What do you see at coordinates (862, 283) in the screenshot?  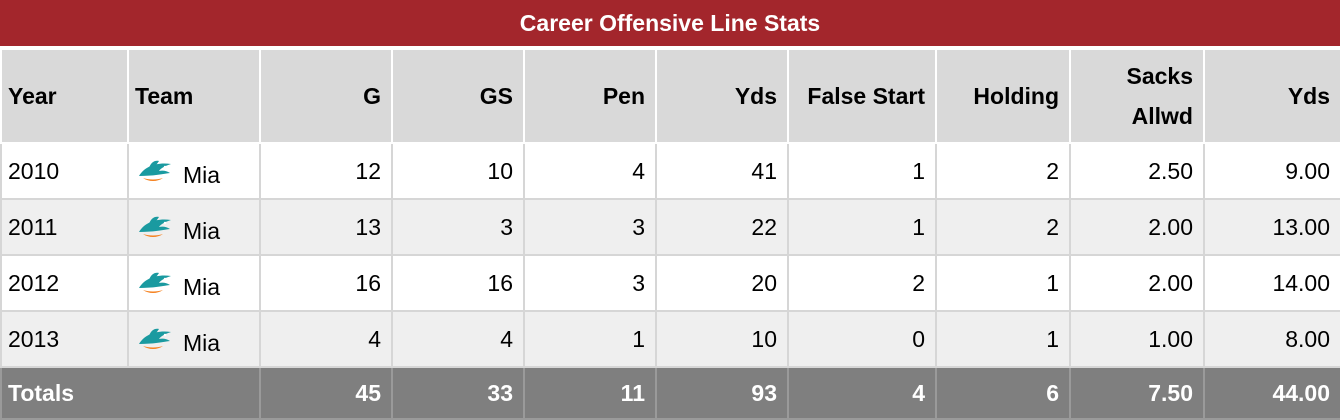 I see `cell-false-start: 2` at bounding box center [862, 283].